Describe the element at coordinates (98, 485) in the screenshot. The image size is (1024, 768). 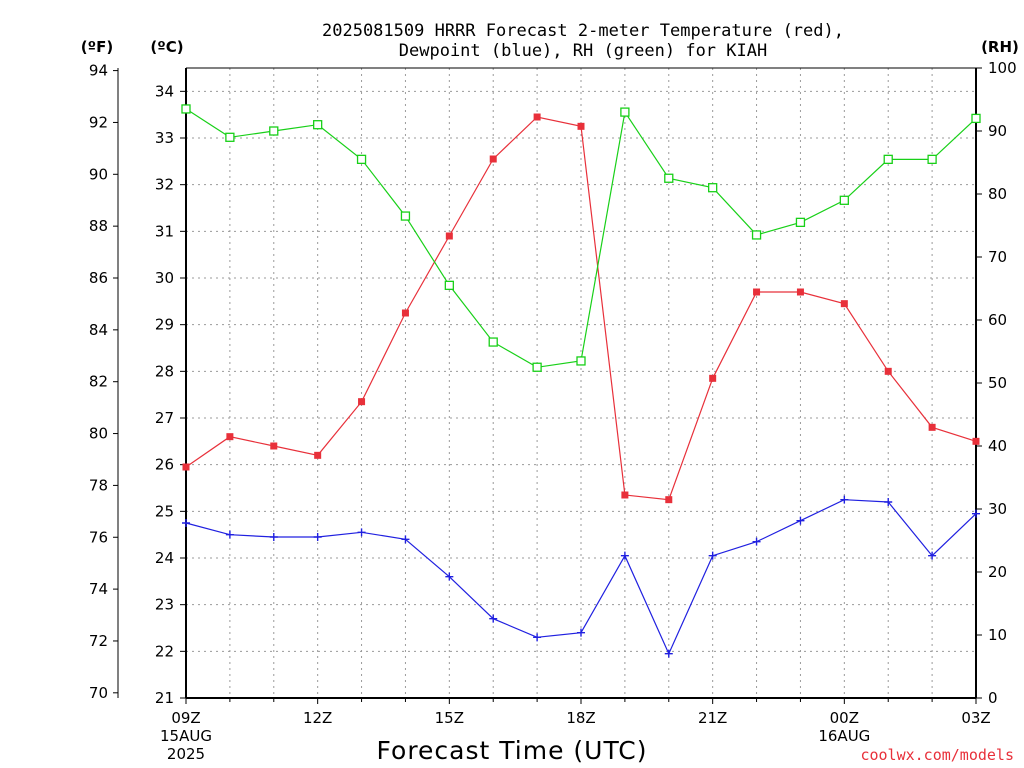
I see `fahrenheit-tick-label: 78` at that location.